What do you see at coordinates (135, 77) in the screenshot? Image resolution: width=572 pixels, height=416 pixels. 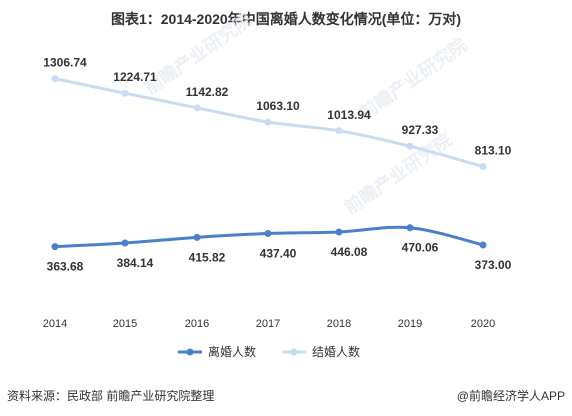 I see `data-label-1-1: 1224.71` at bounding box center [135, 77].